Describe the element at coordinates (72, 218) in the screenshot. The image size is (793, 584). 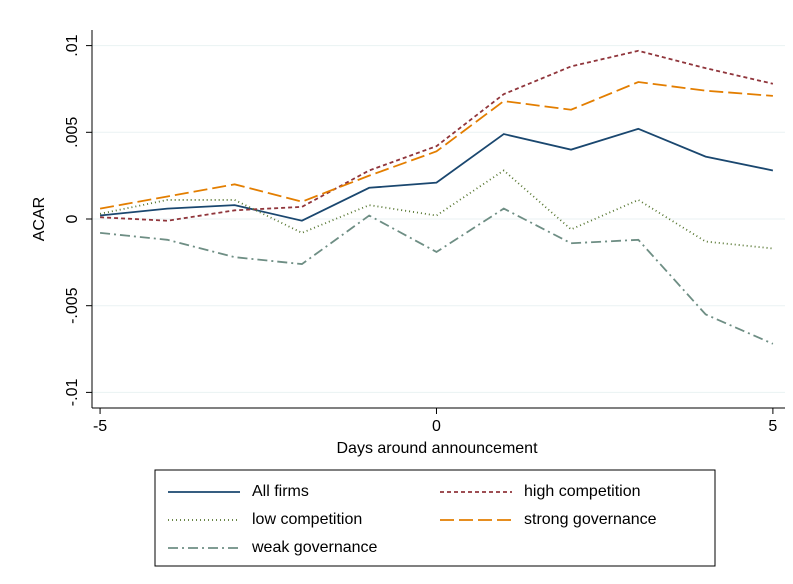
I see `y-tick-label: 0` at that location.